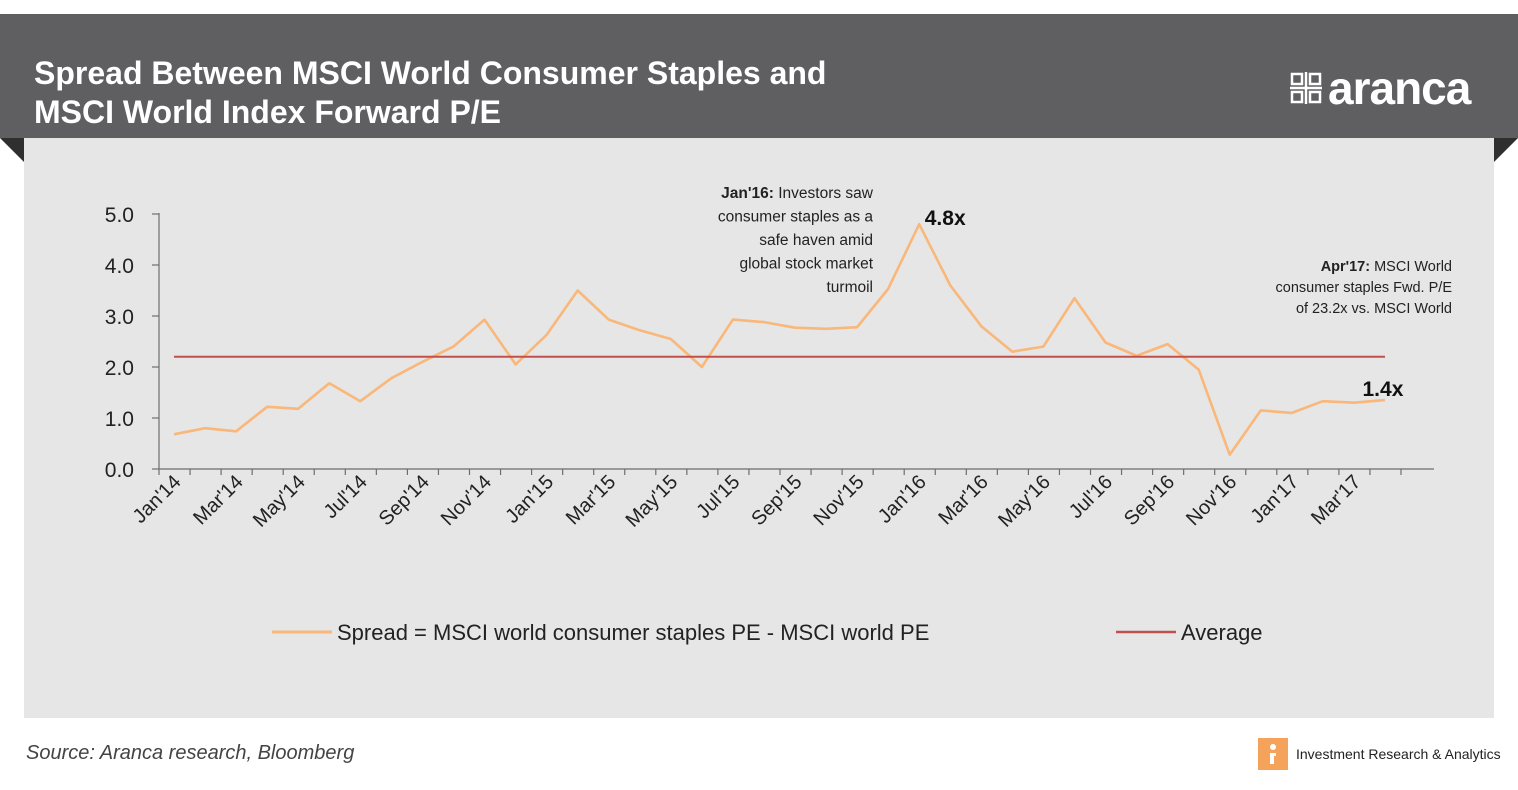 The width and height of the screenshot is (1518, 790). I want to click on source-note: Source: Aranca research, Bloomberg, so click(190, 753).